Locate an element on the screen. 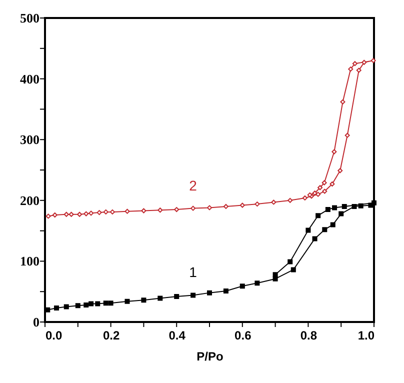  y-tick-label: 400 is located at coordinates (30, 78).